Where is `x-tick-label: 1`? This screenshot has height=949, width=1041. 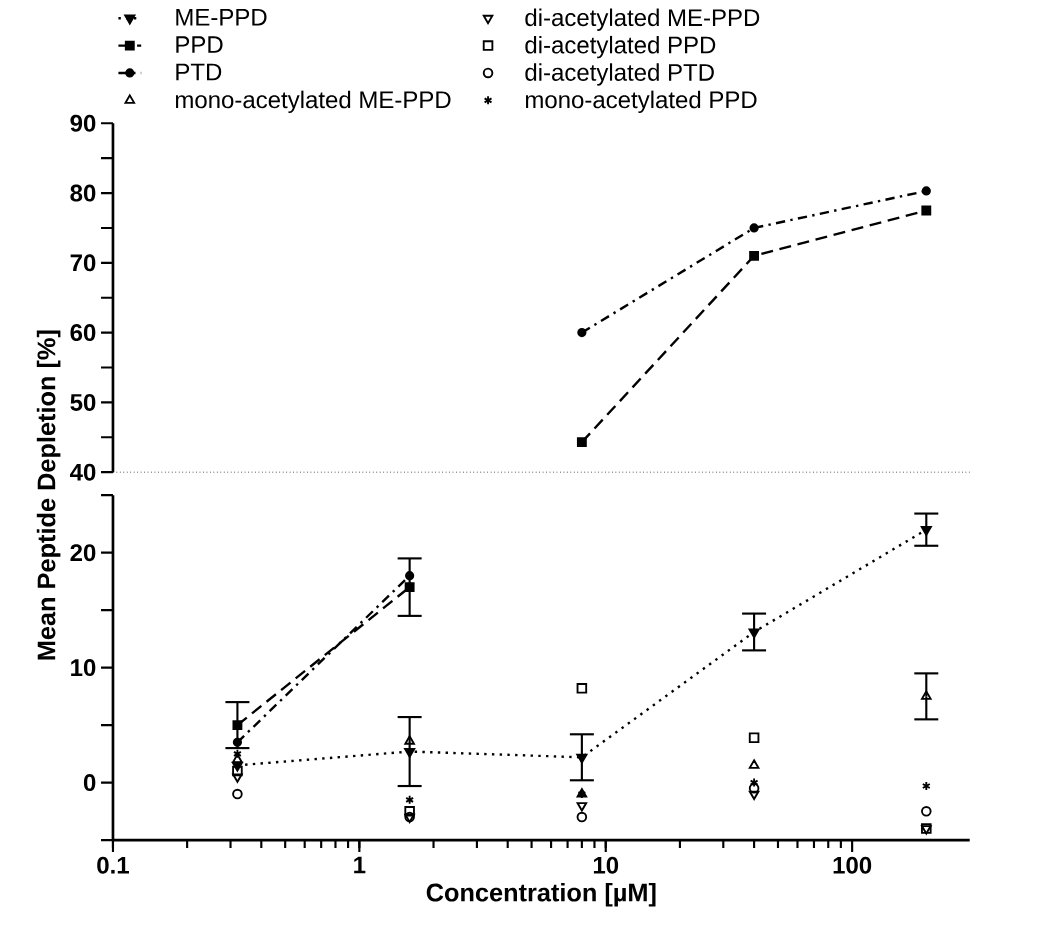
x-tick-label: 1 is located at coordinates (360, 865).